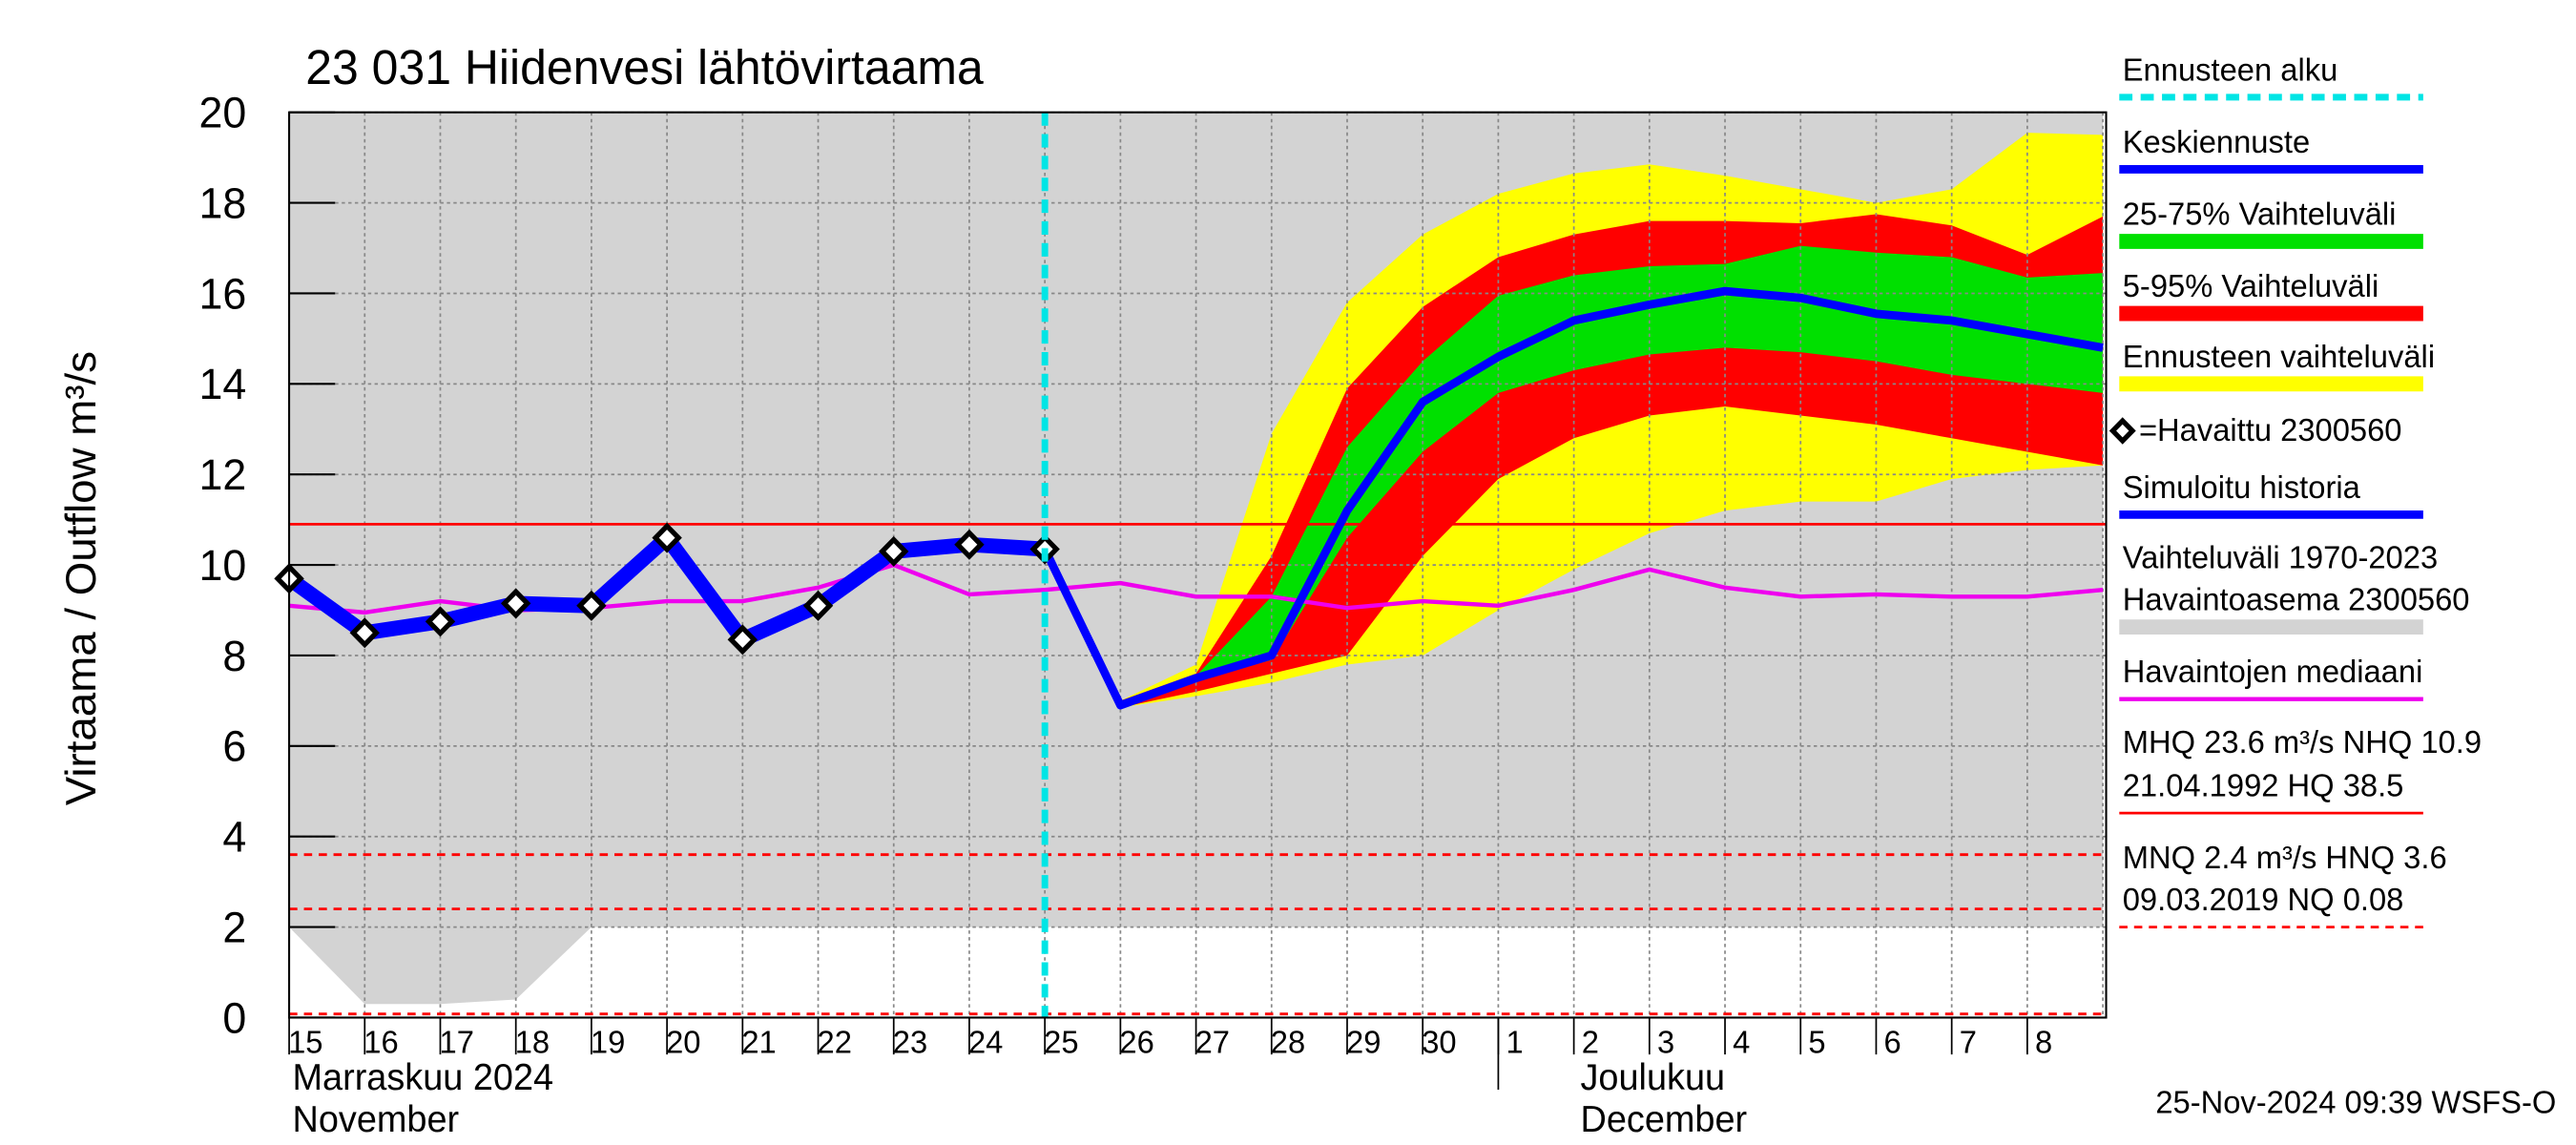 The height and width of the screenshot is (1145, 2576). What do you see at coordinates (2280, 557) in the screenshot?
I see `legend-label: Vaihteluväli 1970-2023` at bounding box center [2280, 557].